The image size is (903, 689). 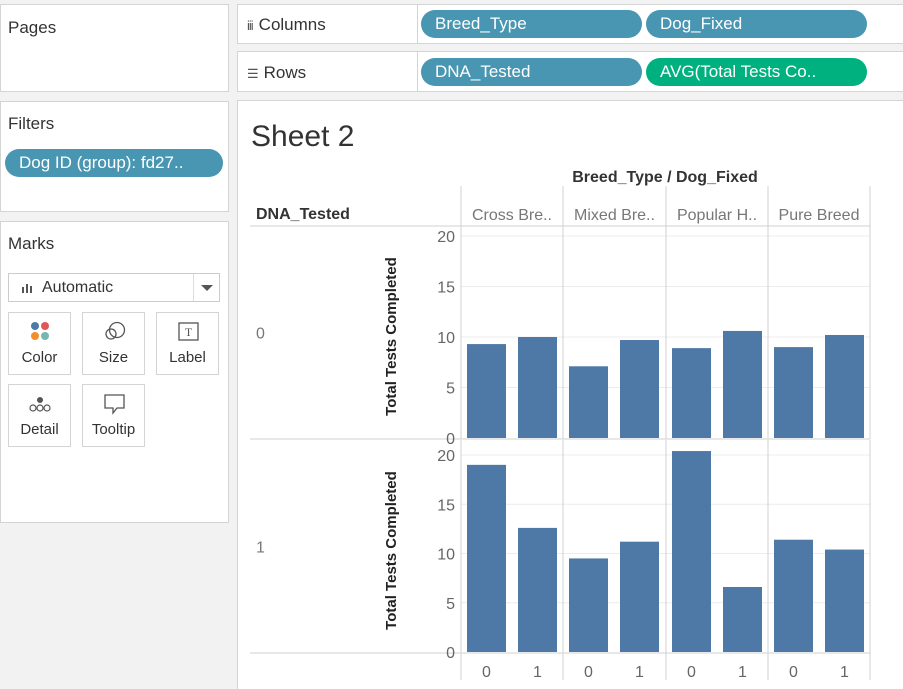 What do you see at coordinates (285, 72) in the screenshot?
I see `rows-label: Rows` at bounding box center [285, 72].